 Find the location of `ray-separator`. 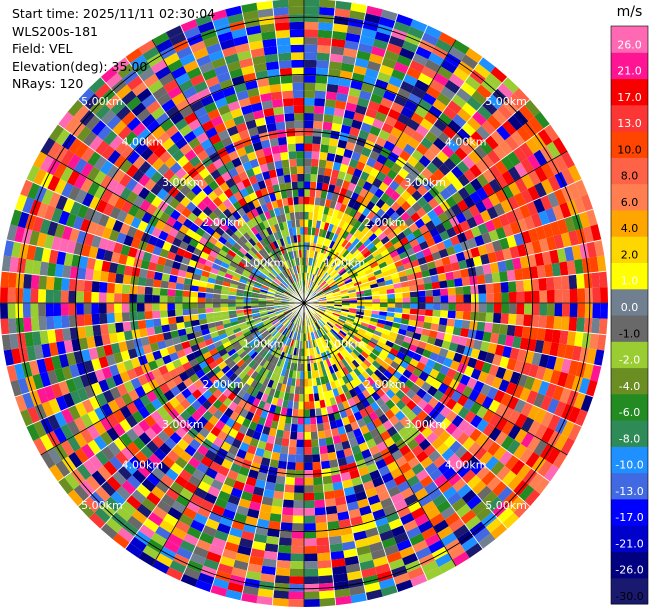

ray-separator is located at coordinates (351, 447).